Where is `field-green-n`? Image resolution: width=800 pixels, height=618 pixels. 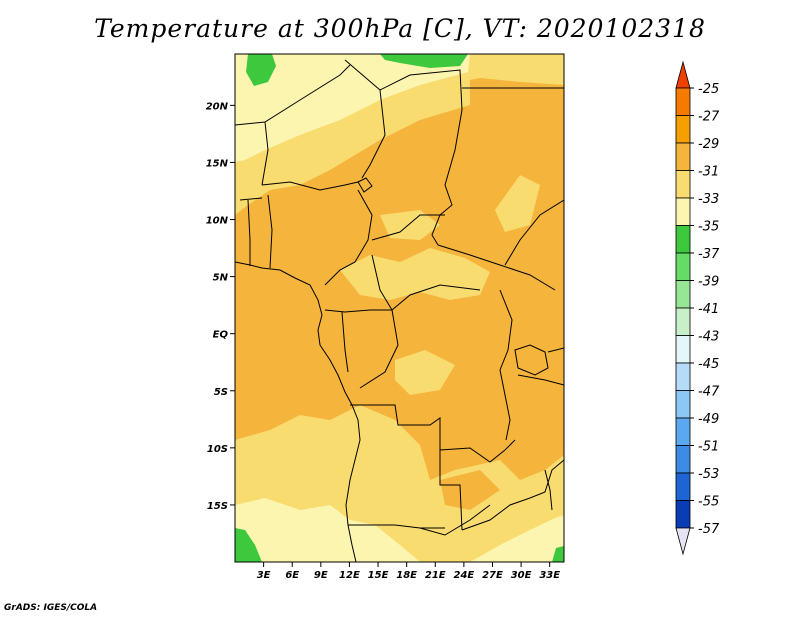 field-green-n is located at coordinates (424, 61).